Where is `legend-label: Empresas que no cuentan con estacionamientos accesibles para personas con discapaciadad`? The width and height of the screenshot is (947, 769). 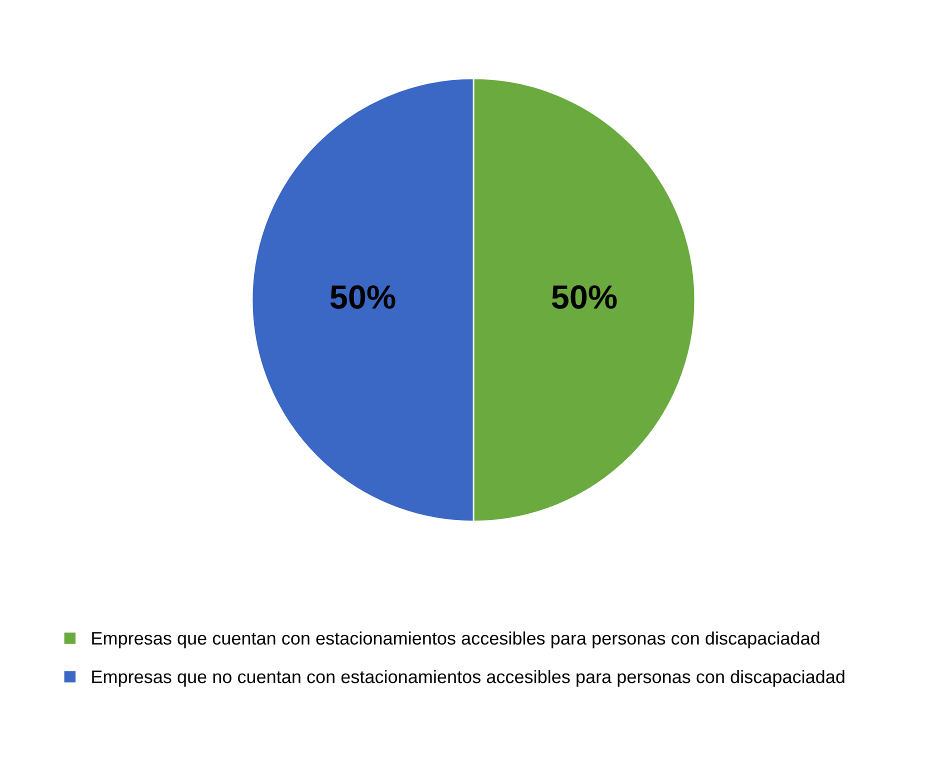
legend-label: Empresas que no cuentan con estacionamientos accesibles para personas con discapaciadad is located at coordinates (468, 678).